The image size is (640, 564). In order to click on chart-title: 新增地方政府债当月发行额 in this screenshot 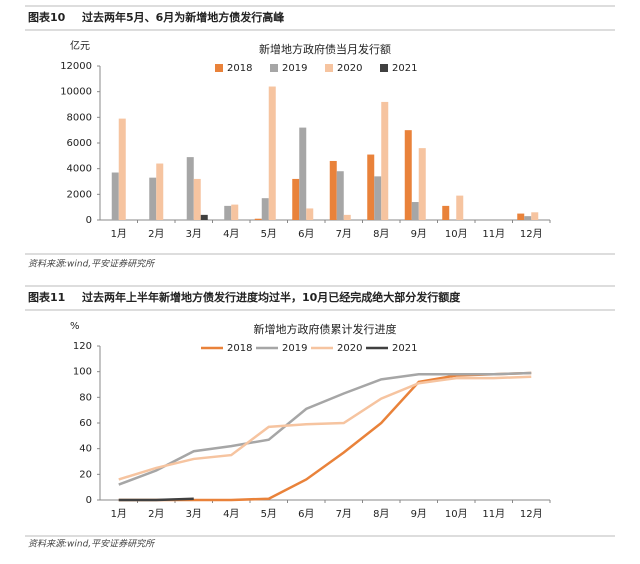, I will do `click(325, 49)`.